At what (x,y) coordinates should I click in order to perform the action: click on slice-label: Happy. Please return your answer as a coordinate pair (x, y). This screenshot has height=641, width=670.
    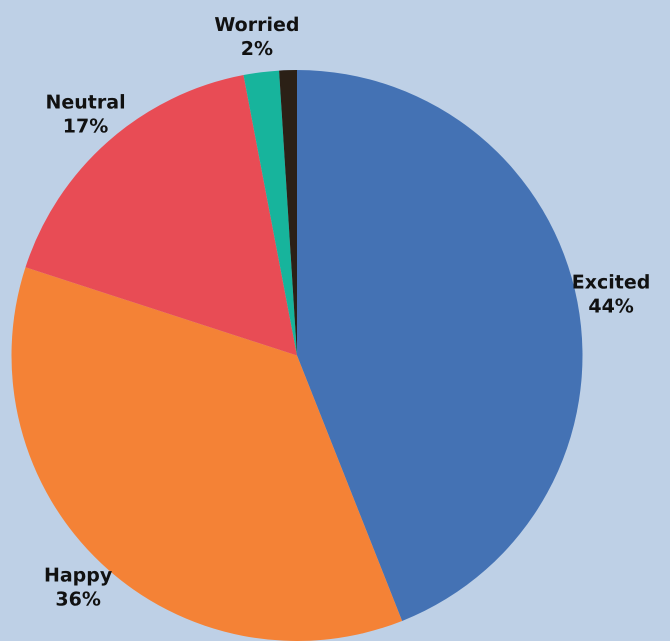
    Looking at the image, I should click on (78, 575).